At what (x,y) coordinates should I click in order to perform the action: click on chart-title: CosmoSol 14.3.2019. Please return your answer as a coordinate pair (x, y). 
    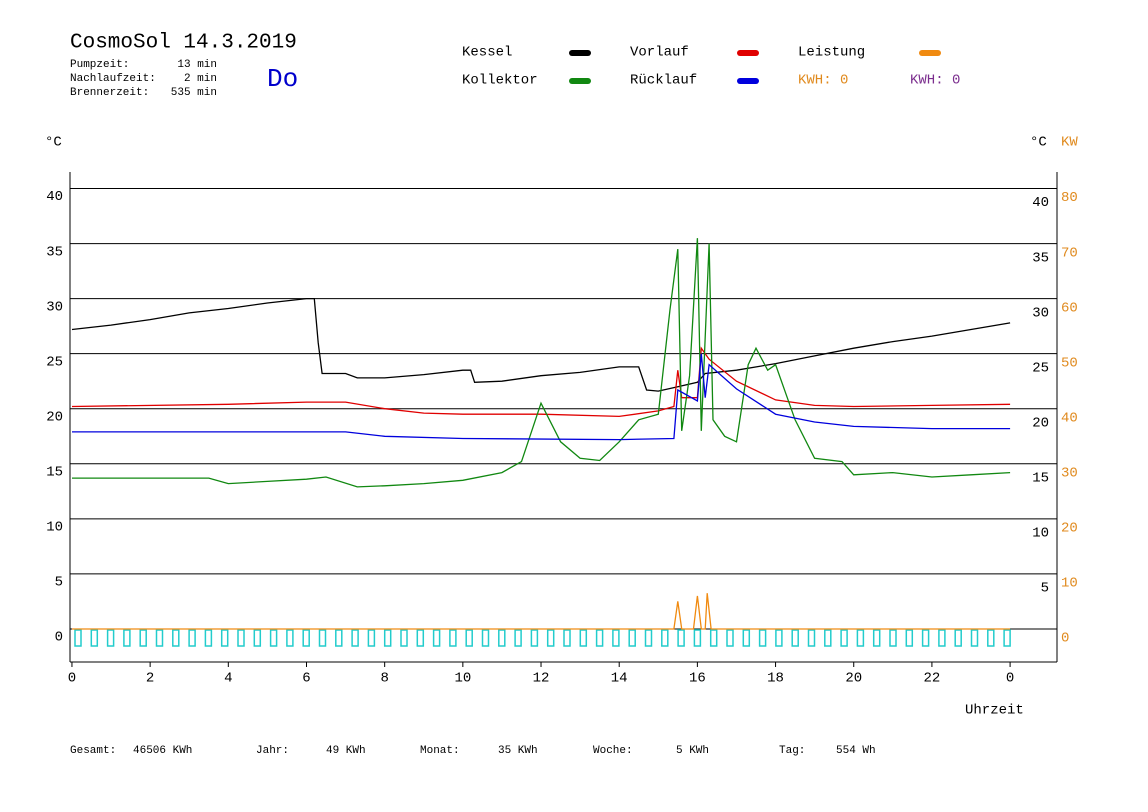
    Looking at the image, I should click on (183, 43).